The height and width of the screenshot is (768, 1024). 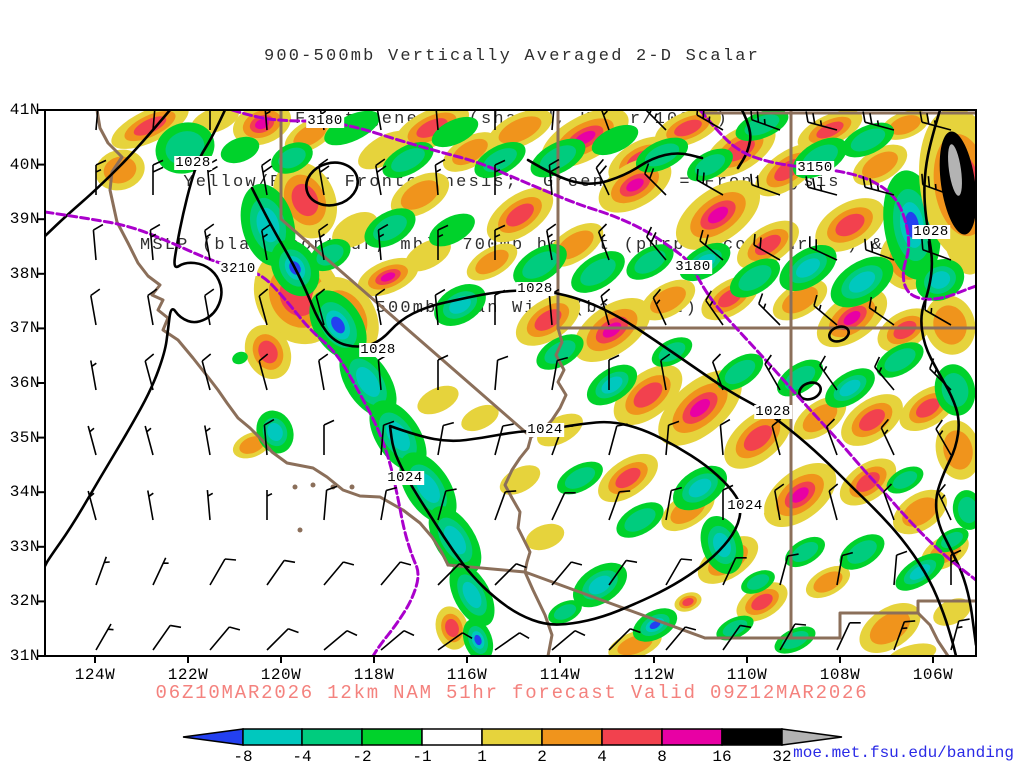 What do you see at coordinates (602, 757) in the screenshot?
I see `colorbar-tick-label: 4` at bounding box center [602, 757].